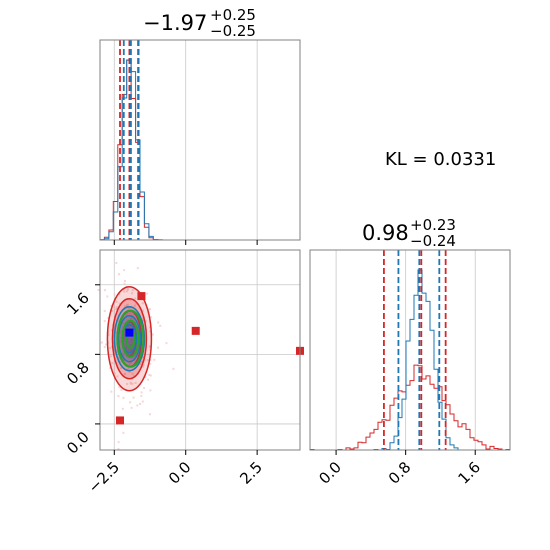  Describe the element at coordinates (129, 332) in the screenshot. I see `blue-marker` at that location.